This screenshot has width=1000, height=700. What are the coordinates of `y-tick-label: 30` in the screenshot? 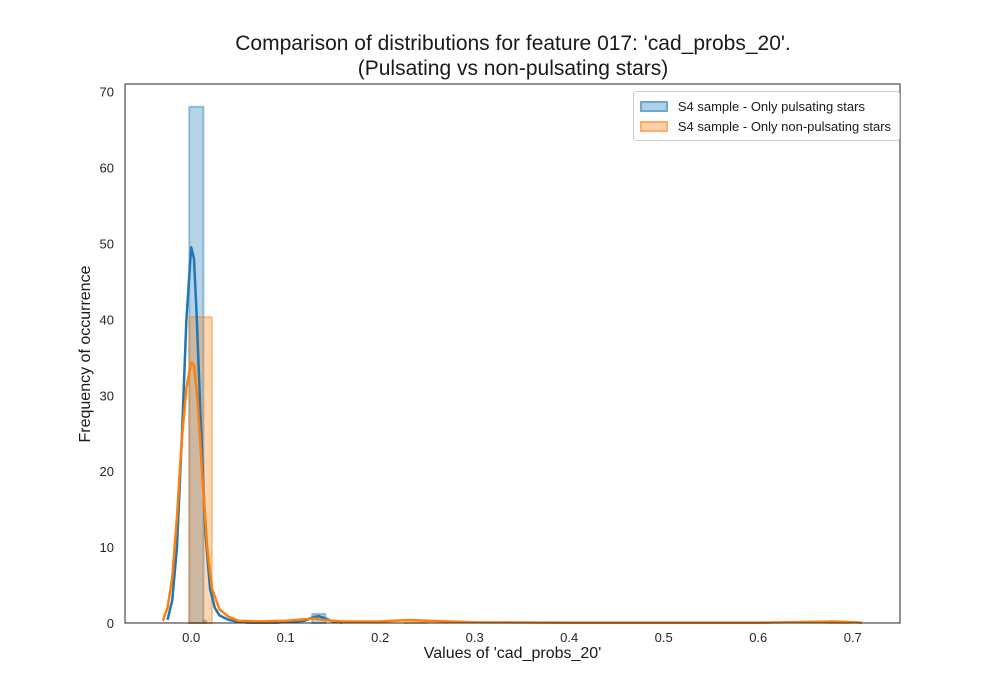 It's located at (107, 395).